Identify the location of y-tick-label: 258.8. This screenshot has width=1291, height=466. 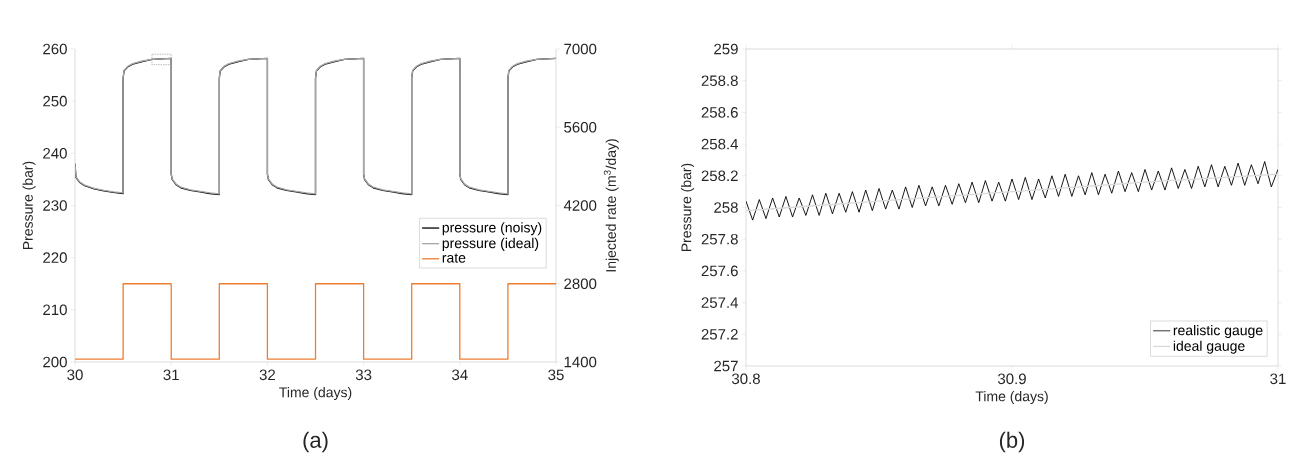
(719, 80).